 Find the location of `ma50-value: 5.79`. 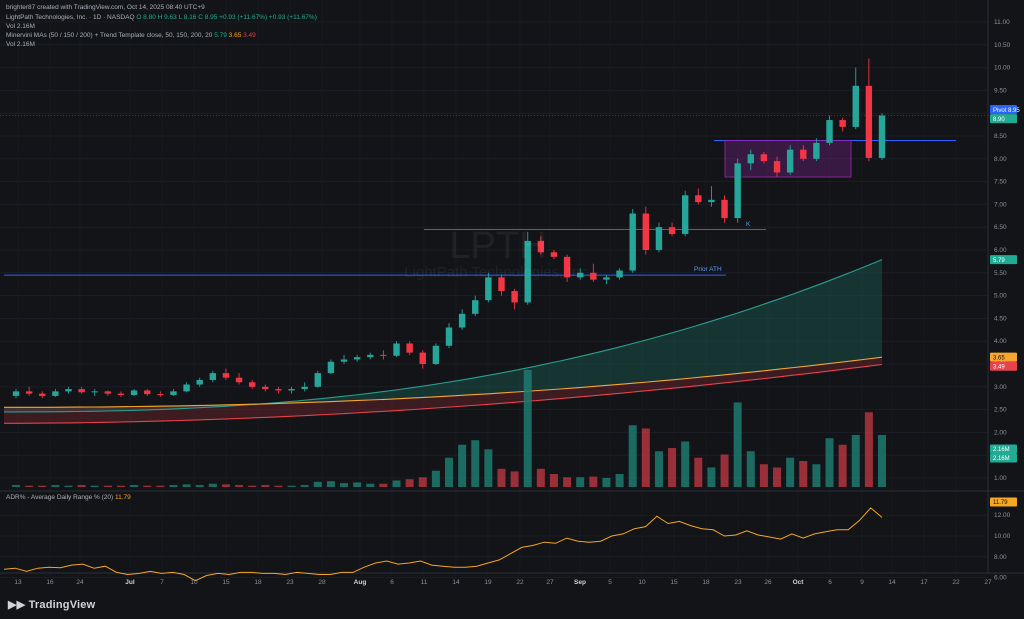

ma50-value: 5.79 is located at coordinates (220, 35).